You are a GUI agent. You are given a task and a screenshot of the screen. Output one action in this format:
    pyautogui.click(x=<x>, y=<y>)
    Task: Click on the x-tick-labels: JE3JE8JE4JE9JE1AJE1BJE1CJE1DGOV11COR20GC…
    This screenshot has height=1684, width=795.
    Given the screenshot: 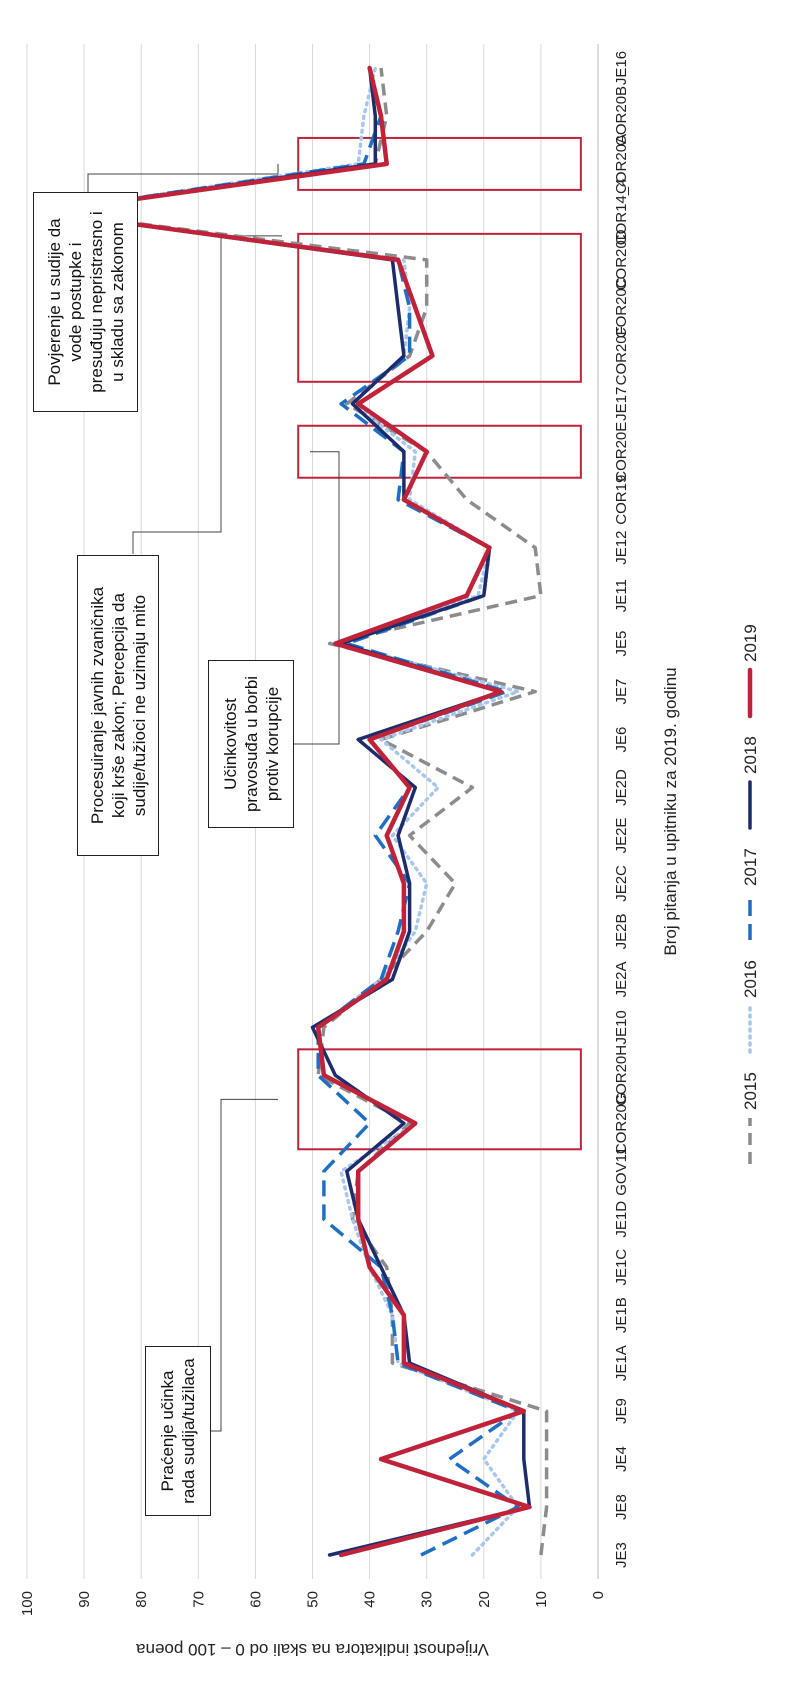 What is the action you would take?
    pyautogui.click(x=621, y=809)
    